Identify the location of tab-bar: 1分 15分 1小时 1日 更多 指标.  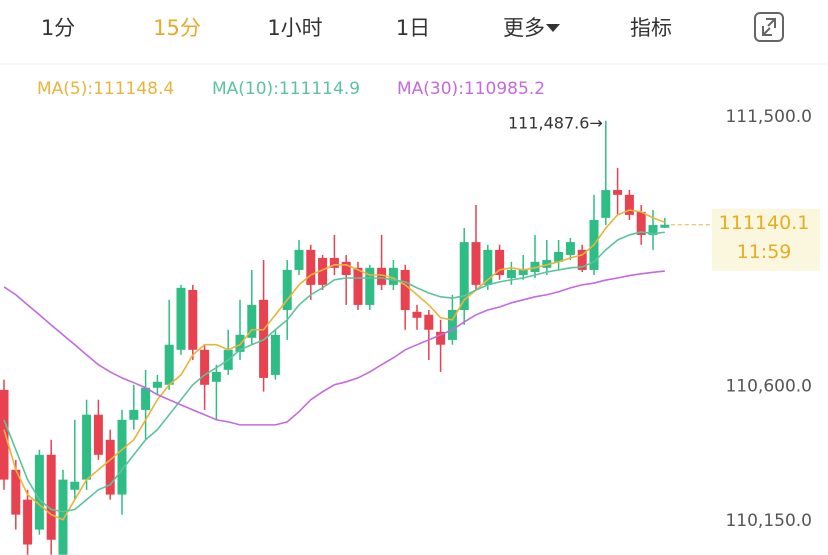
(356, 28).